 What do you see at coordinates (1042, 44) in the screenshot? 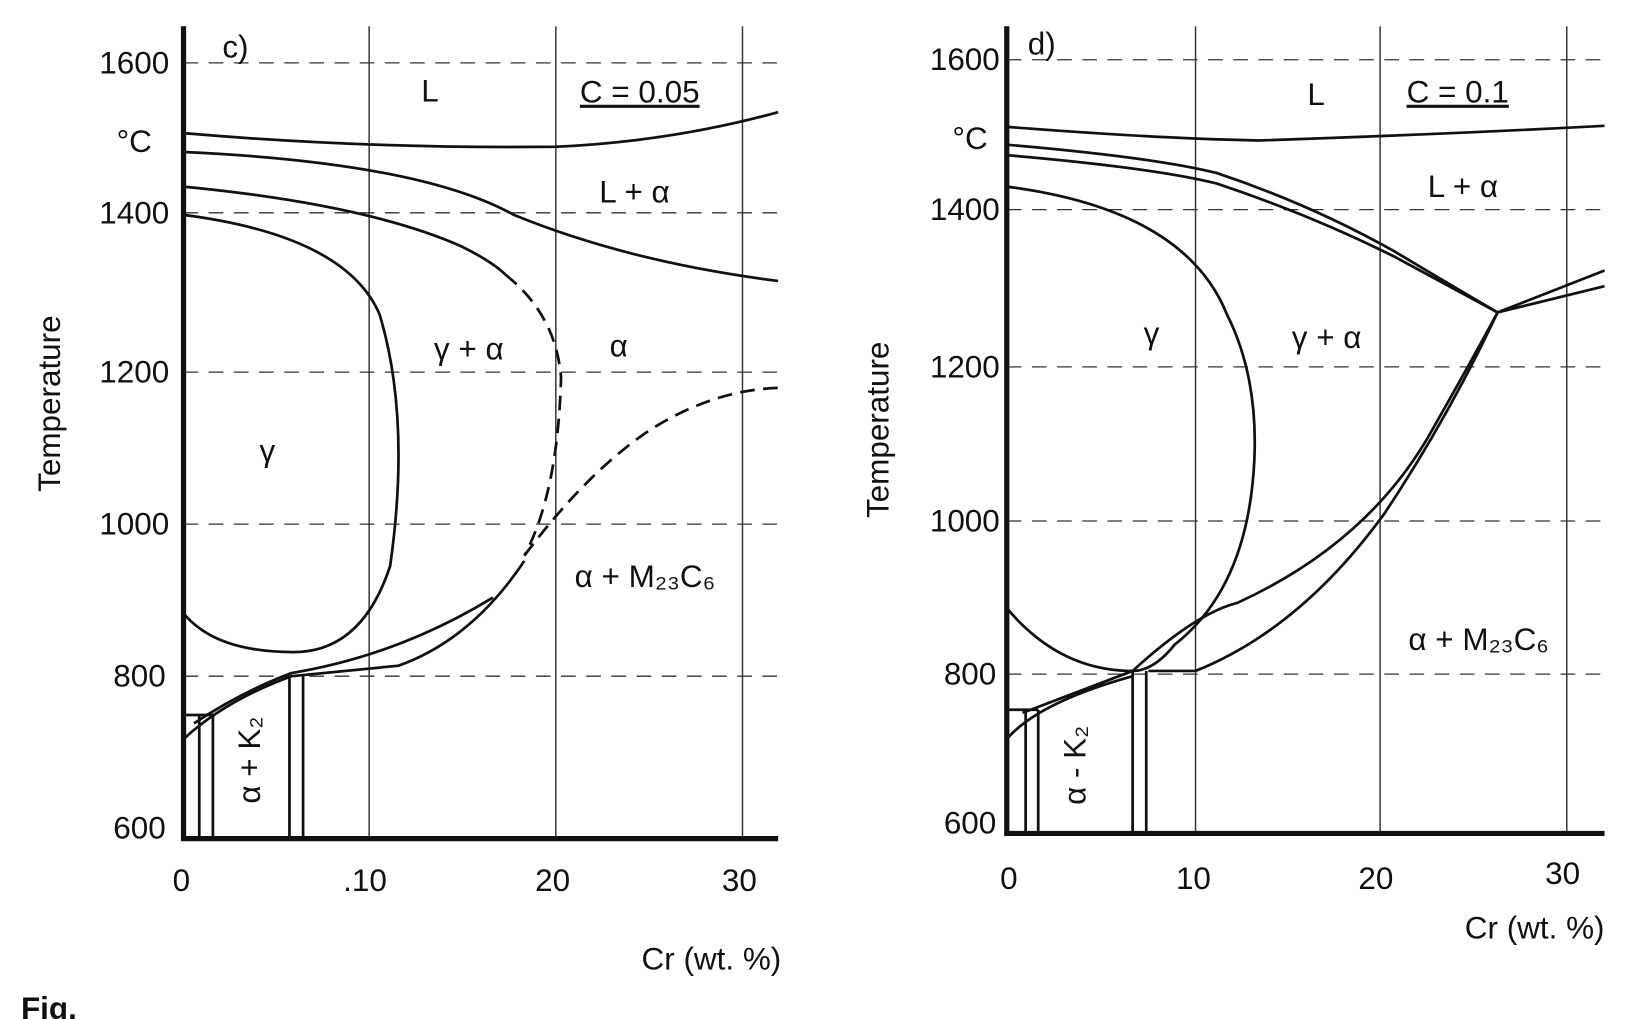
I see `panel-label: d)` at bounding box center [1042, 44].